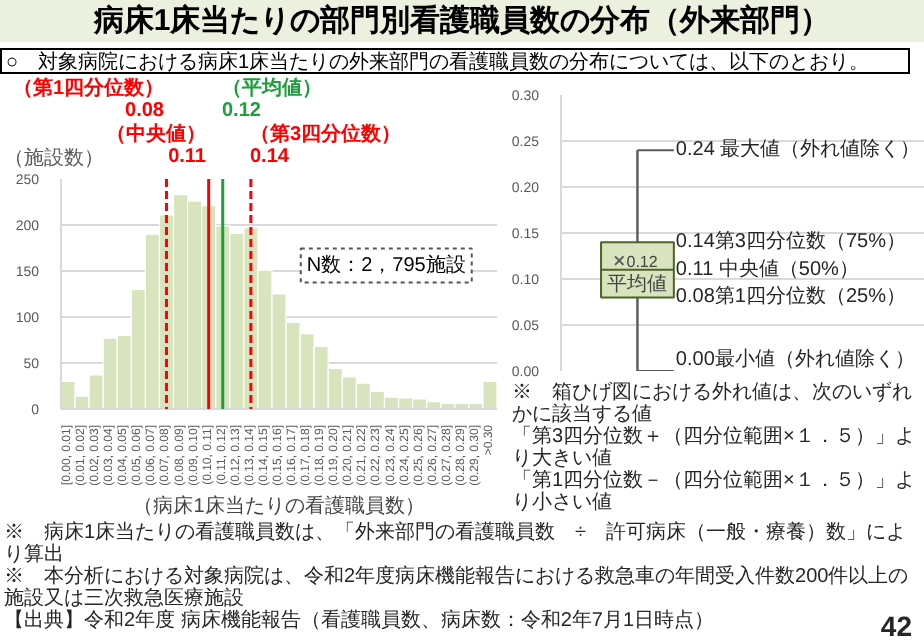 The width and height of the screenshot is (924, 640). What do you see at coordinates (896, 625) in the screenshot?
I see `text: 42` at bounding box center [896, 625].